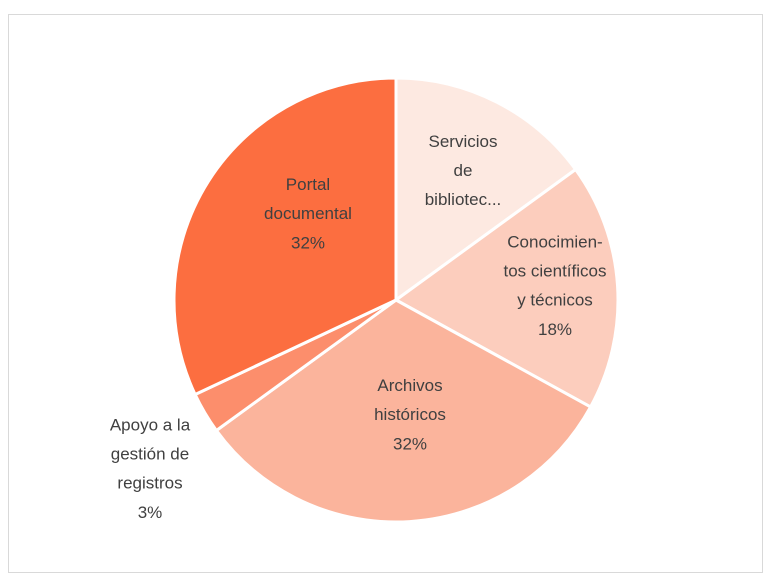 The height and width of the screenshot is (581, 771). Describe the element at coordinates (410, 400) in the screenshot. I see `slice-label: Archivos históricos` at that location.